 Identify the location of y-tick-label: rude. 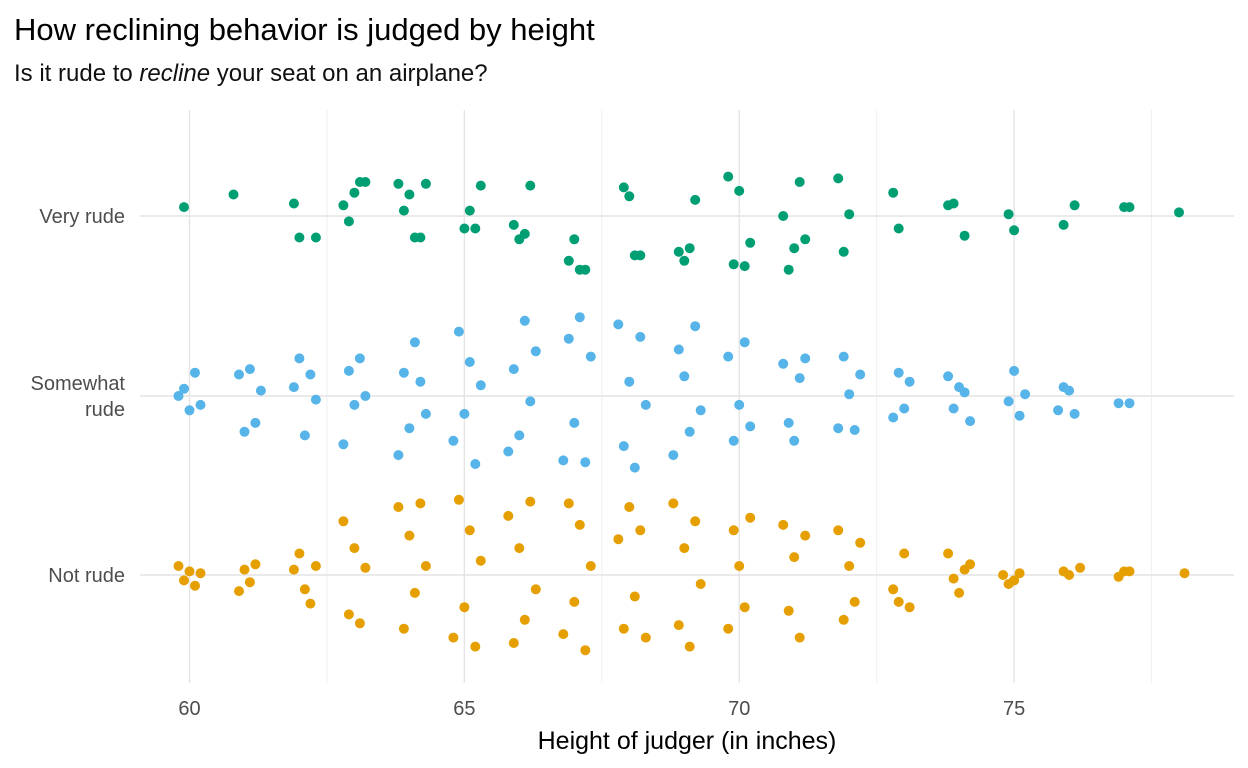
(105, 410).